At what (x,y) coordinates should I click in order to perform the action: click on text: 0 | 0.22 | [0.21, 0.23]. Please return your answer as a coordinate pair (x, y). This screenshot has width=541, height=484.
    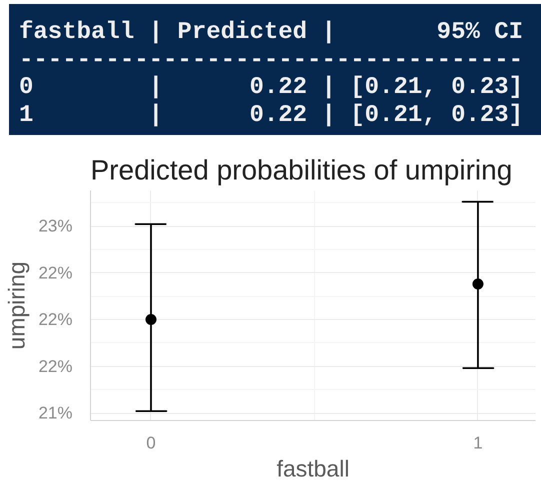
    Looking at the image, I should click on (271, 88).